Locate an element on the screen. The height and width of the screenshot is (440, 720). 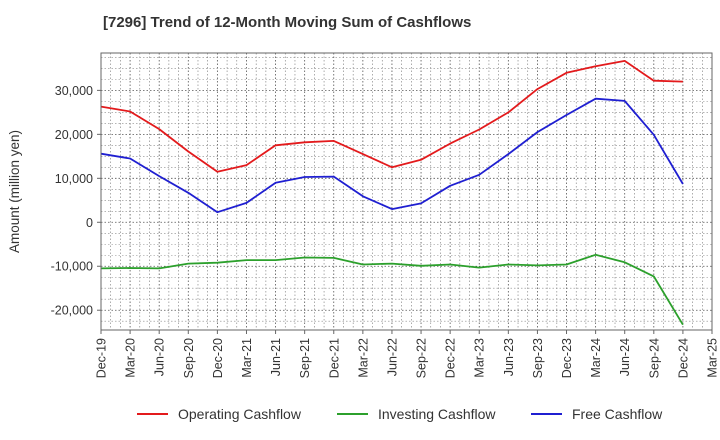
x-tick-label: Mar-22 is located at coordinates (363, 358).